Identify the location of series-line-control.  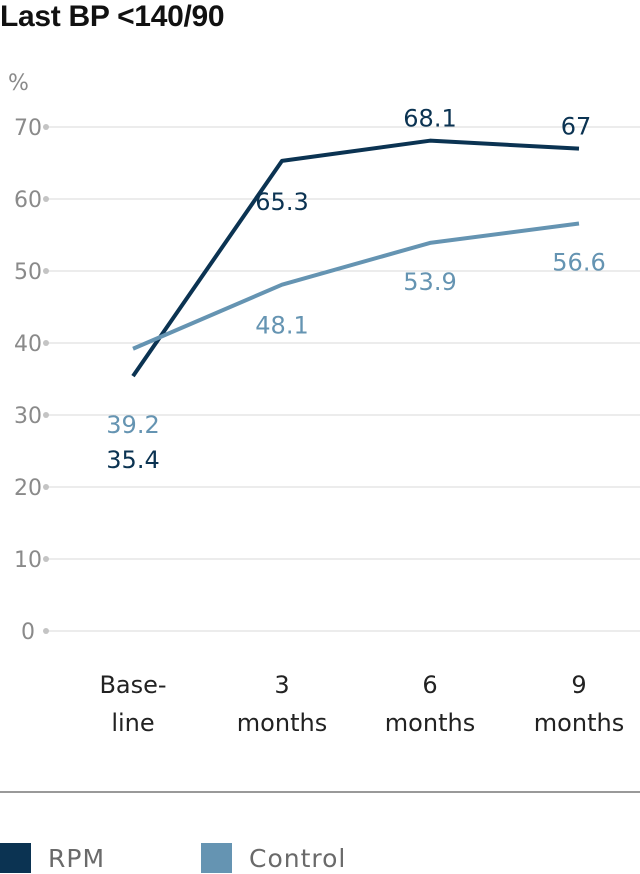
(356, 286).